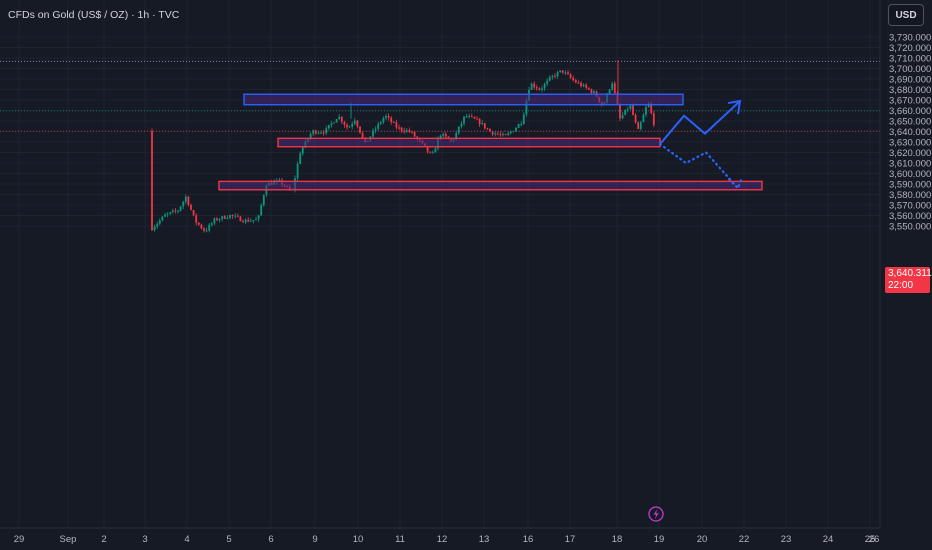  I want to click on time-tick-label: 5, so click(228, 539).